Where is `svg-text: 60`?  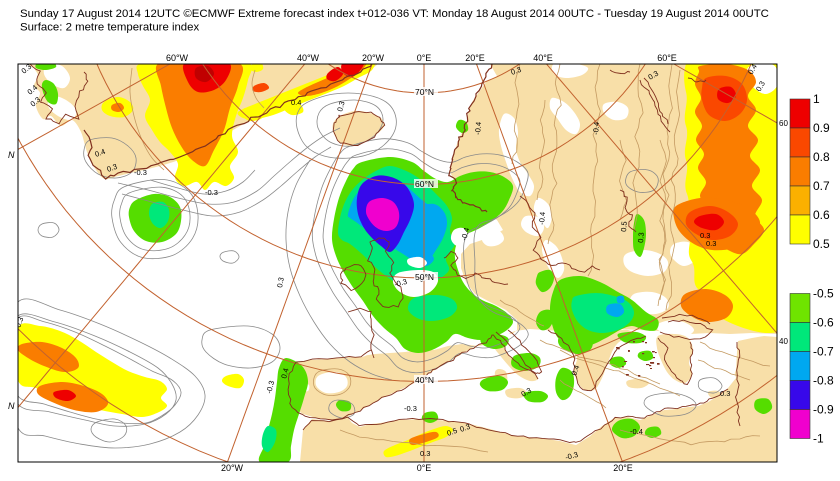
svg-text: 60 is located at coordinates (783, 123).